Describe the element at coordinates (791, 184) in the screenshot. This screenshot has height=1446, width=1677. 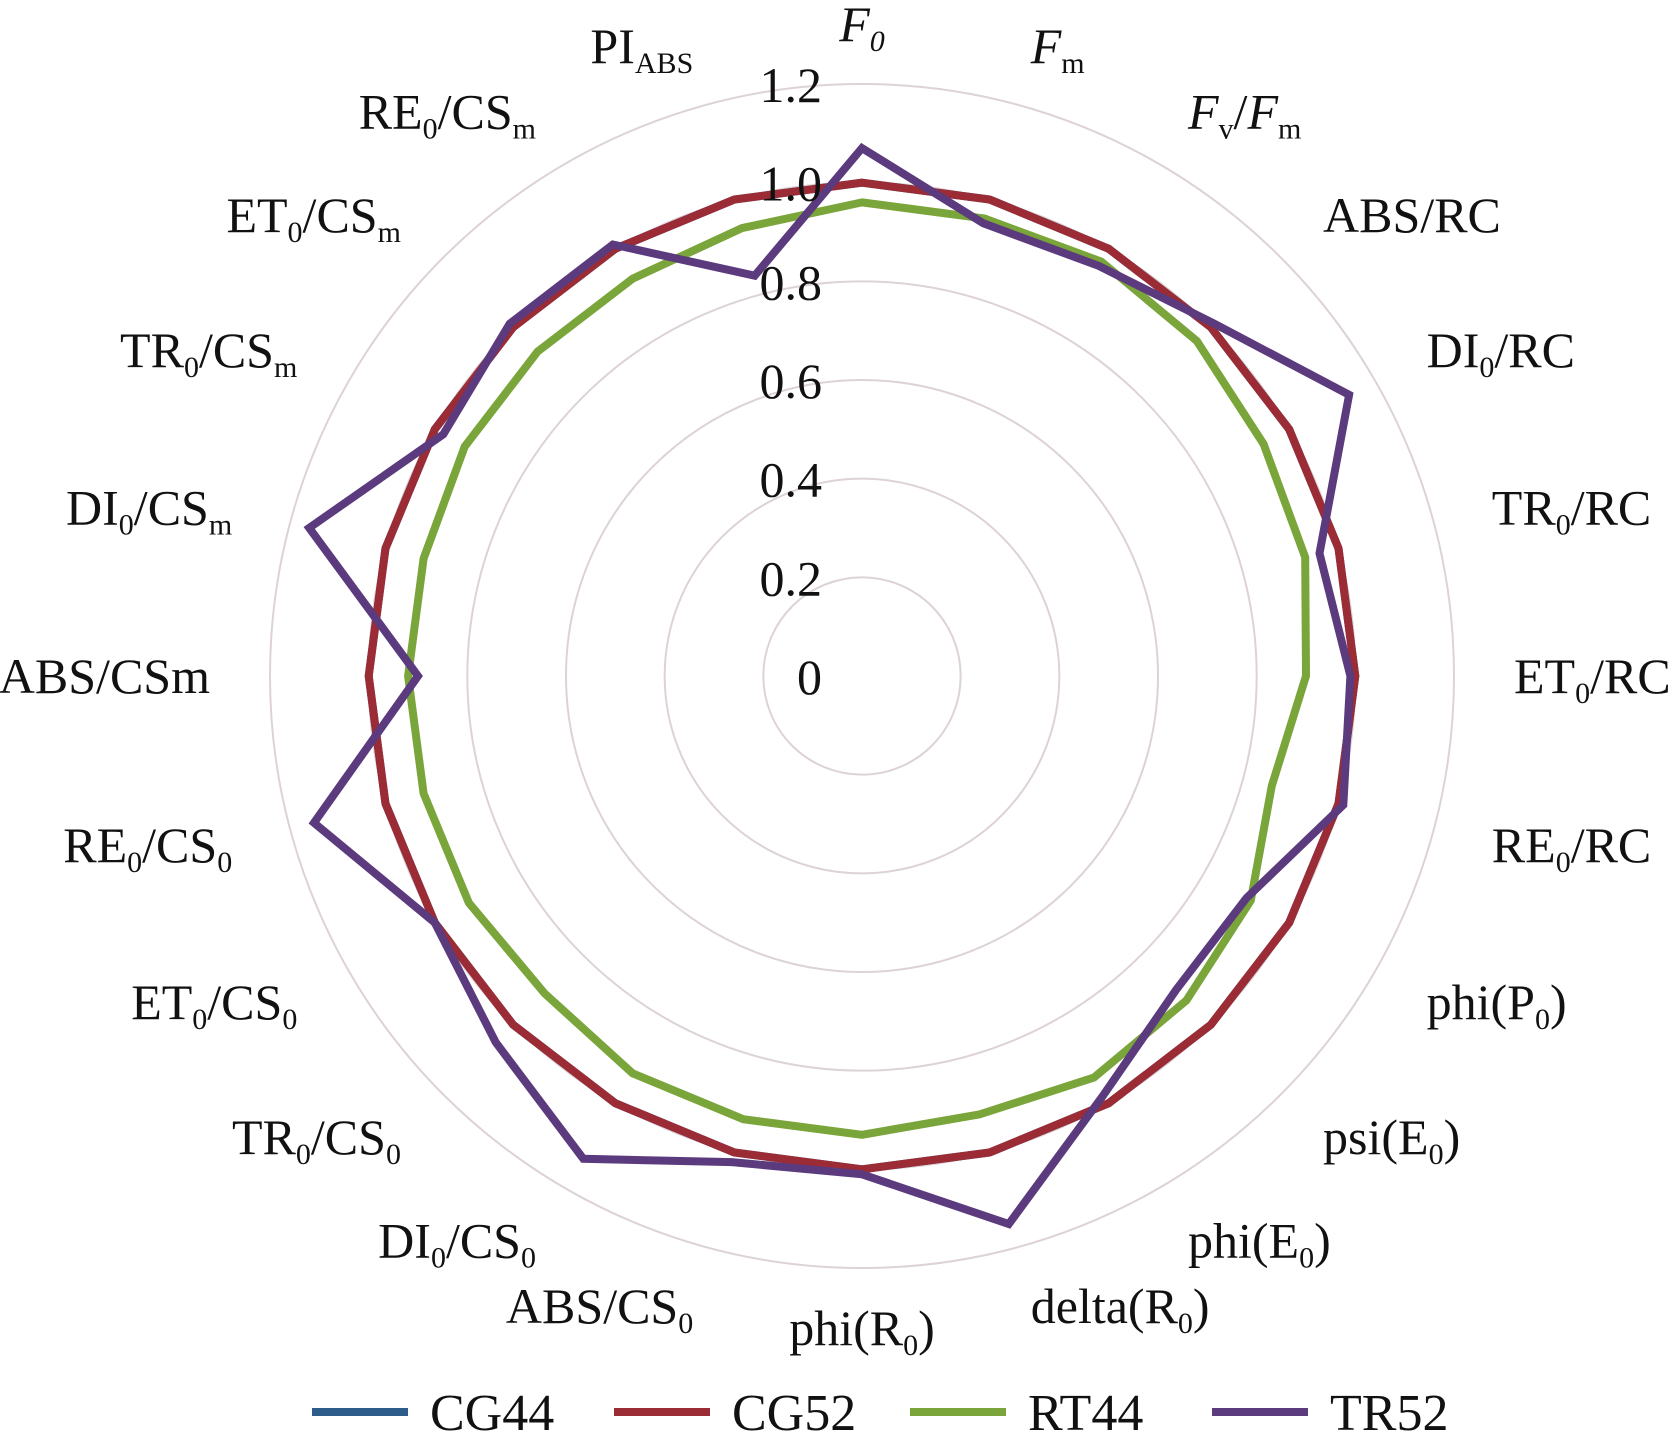
I see `tick-label: 1.0` at that location.